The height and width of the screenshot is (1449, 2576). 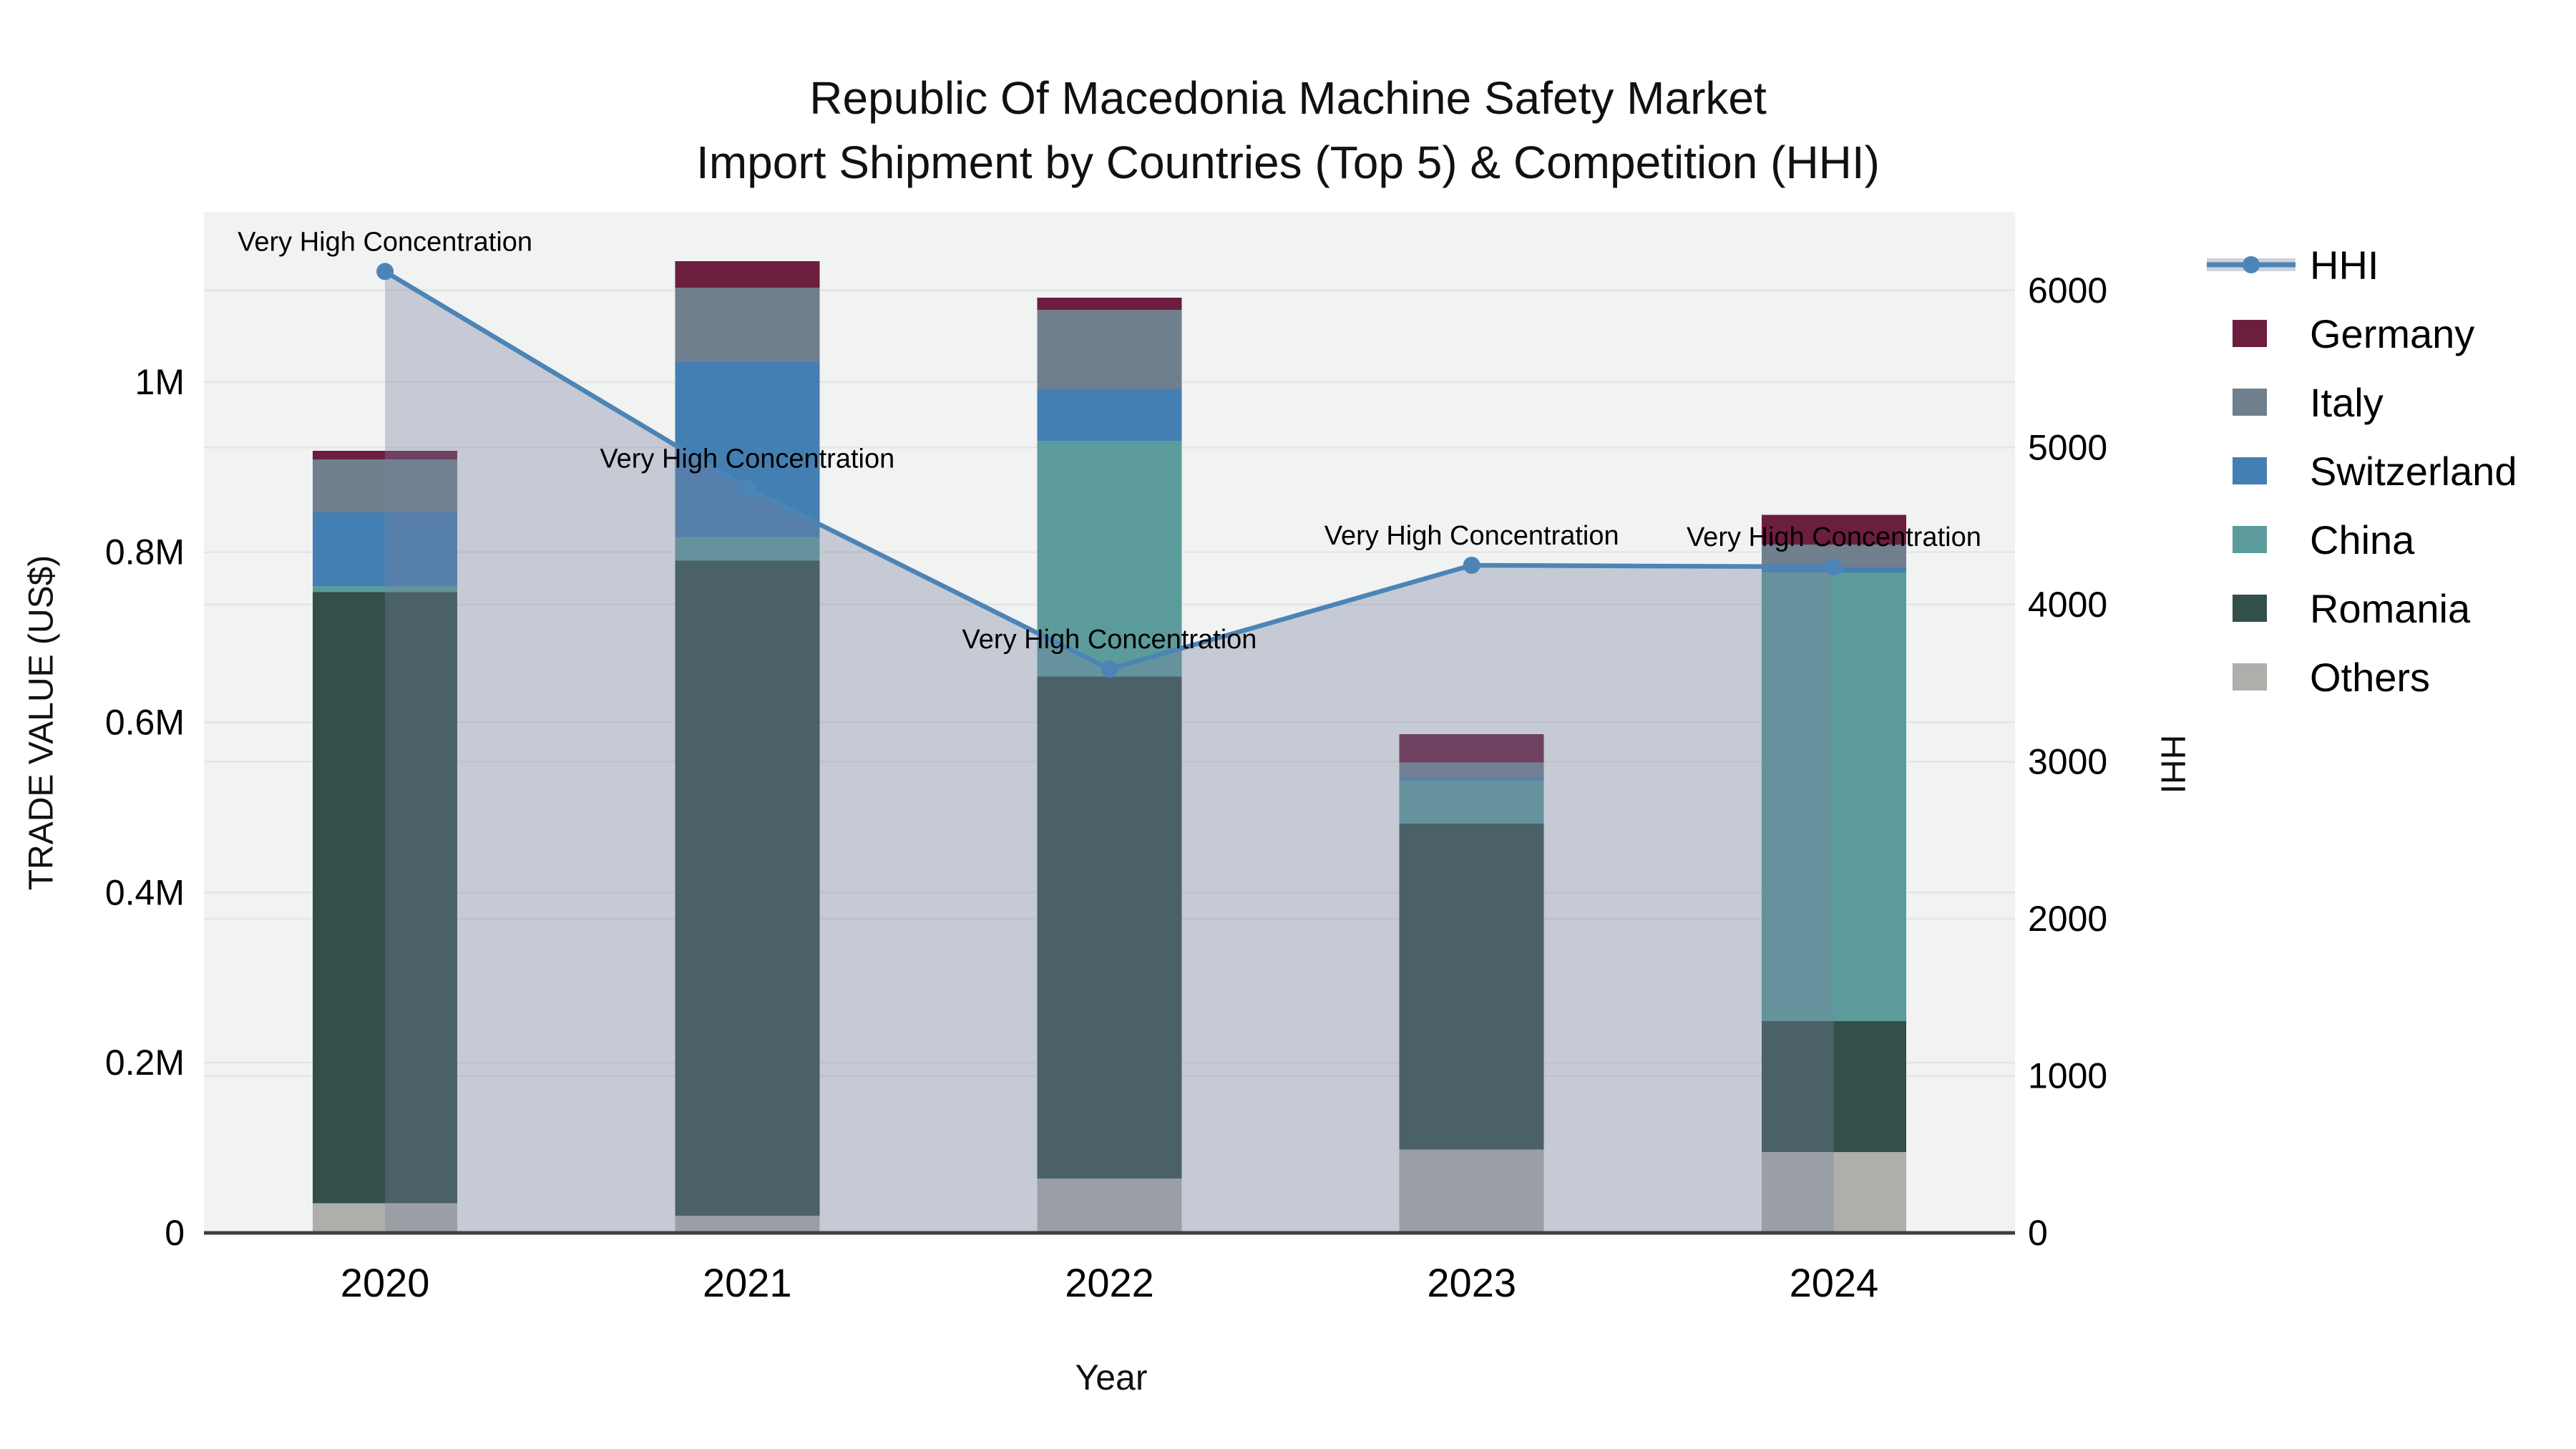 What do you see at coordinates (385, 898) in the screenshot?
I see `bar-segment-romania-2020` at bounding box center [385, 898].